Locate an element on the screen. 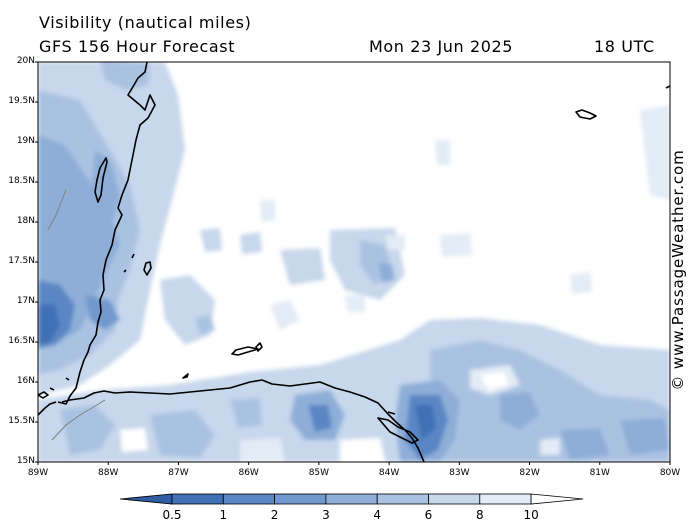 This screenshot has height=525, width=700. longitude-label: 80W is located at coordinates (670, 473).